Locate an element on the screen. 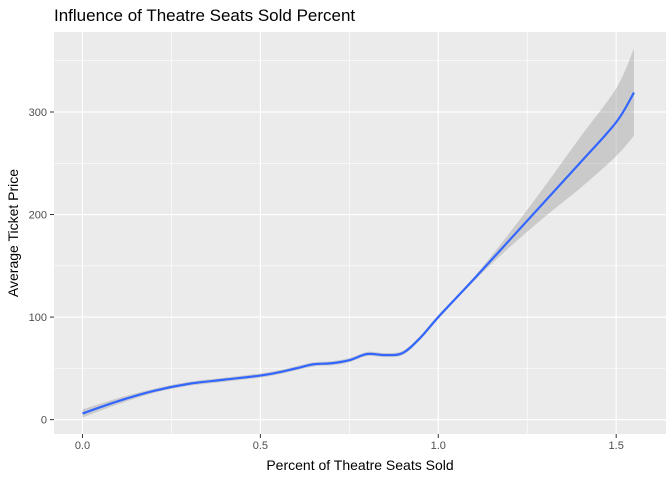  y-tick-label: 300 is located at coordinates (38, 113).